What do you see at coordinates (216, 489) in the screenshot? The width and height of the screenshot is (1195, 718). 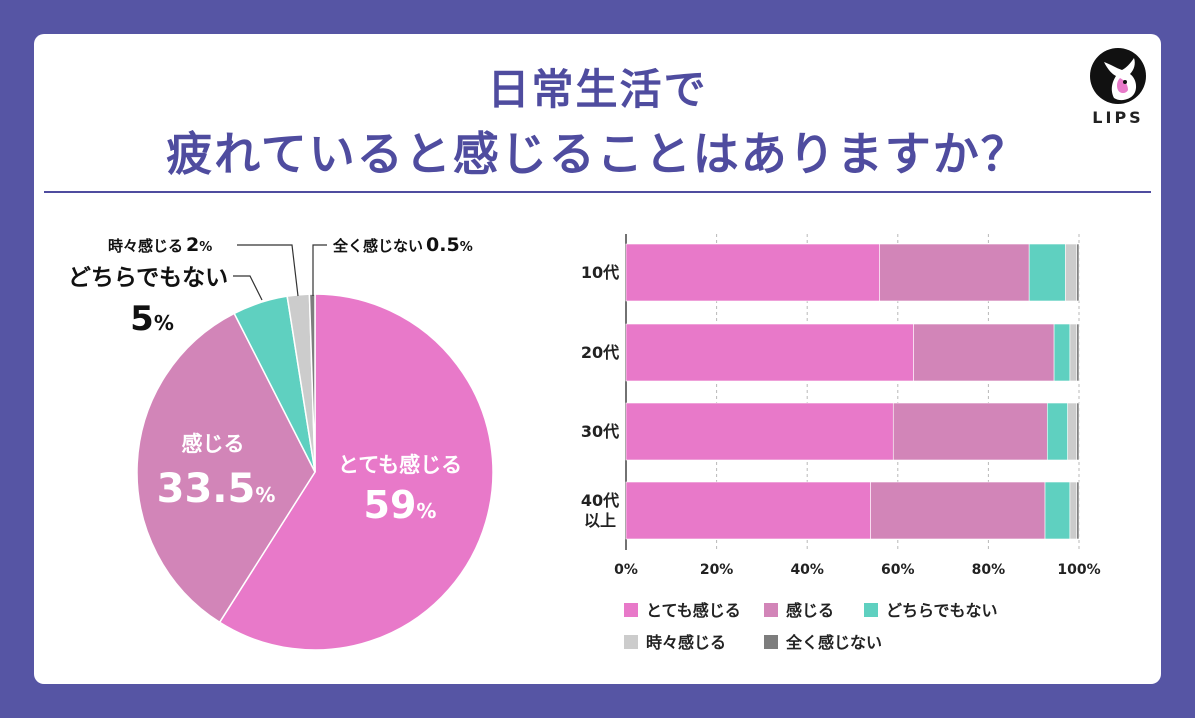 I see `pie-value-feel: 33.5%` at bounding box center [216, 489].